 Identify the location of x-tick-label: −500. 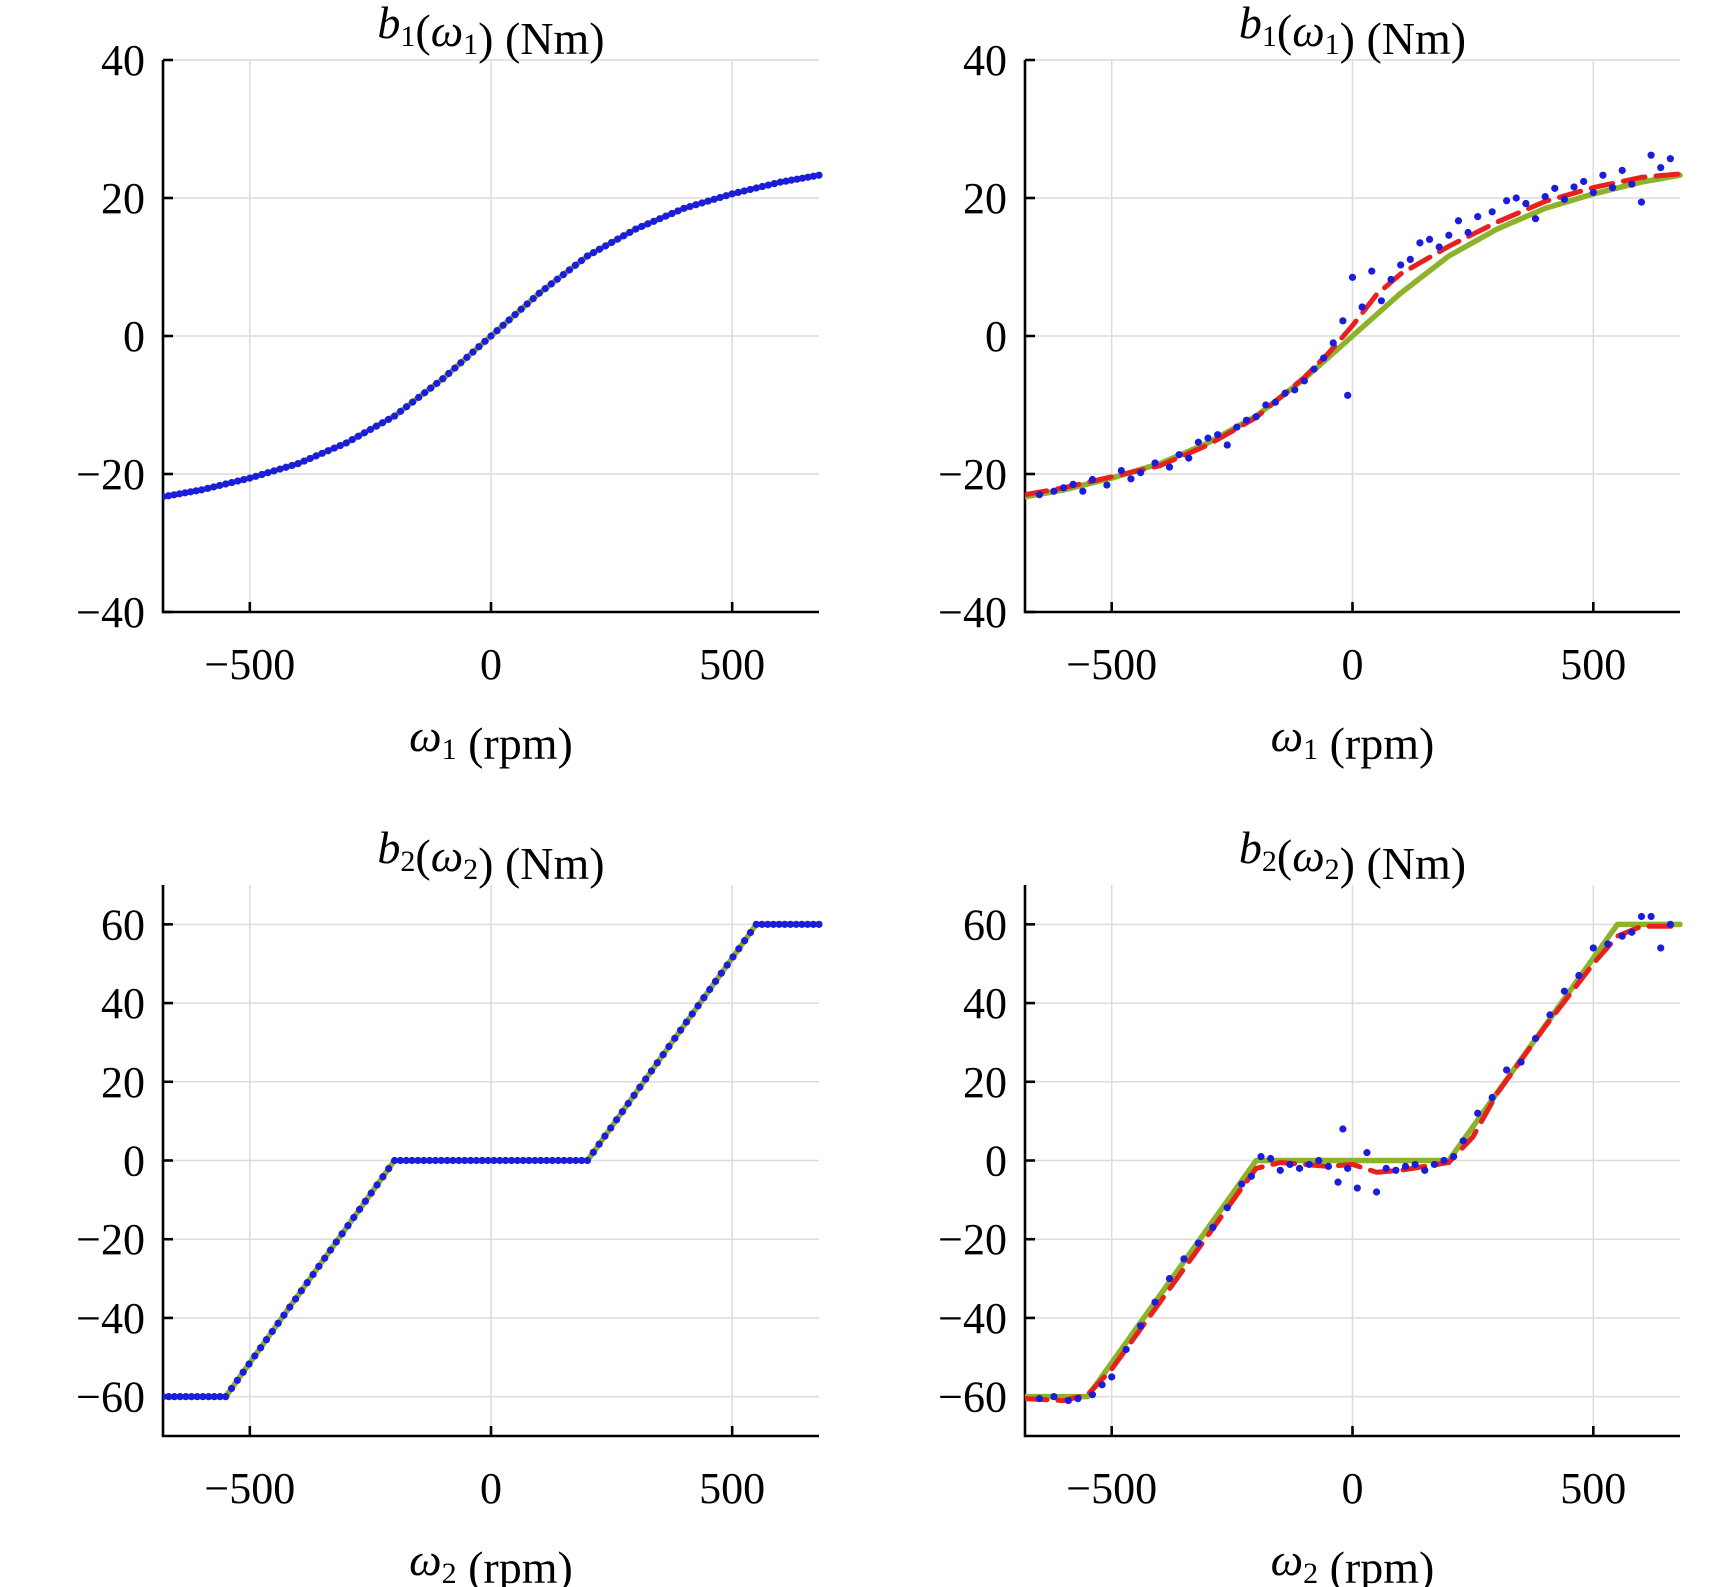
(1111, 664).